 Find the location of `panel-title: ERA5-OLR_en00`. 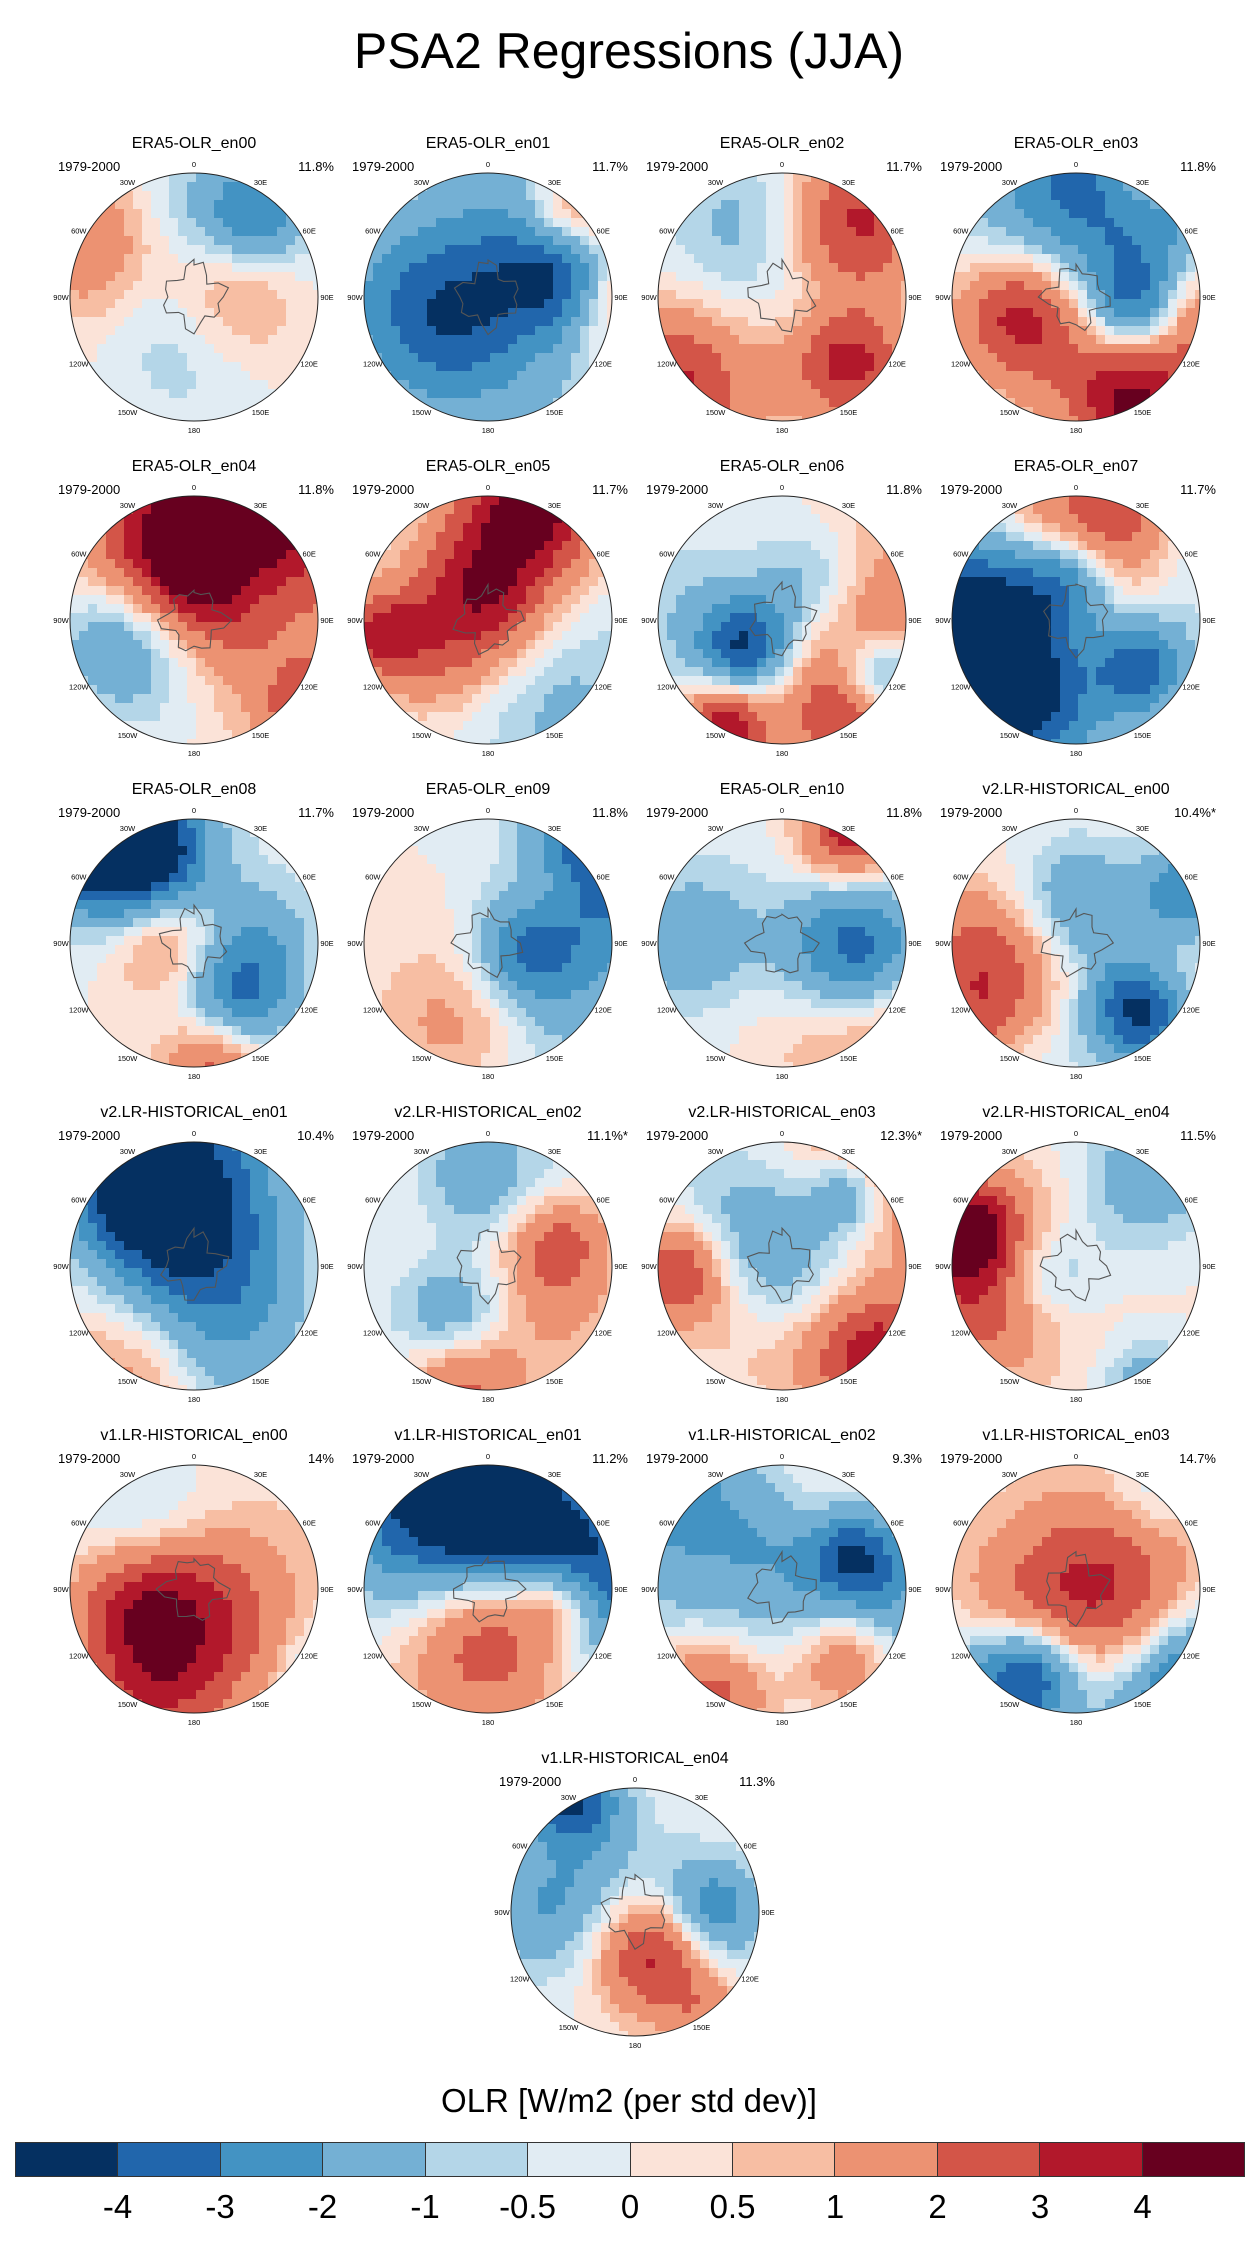

panel-title: ERA5-OLR_en00 is located at coordinates (194, 143).